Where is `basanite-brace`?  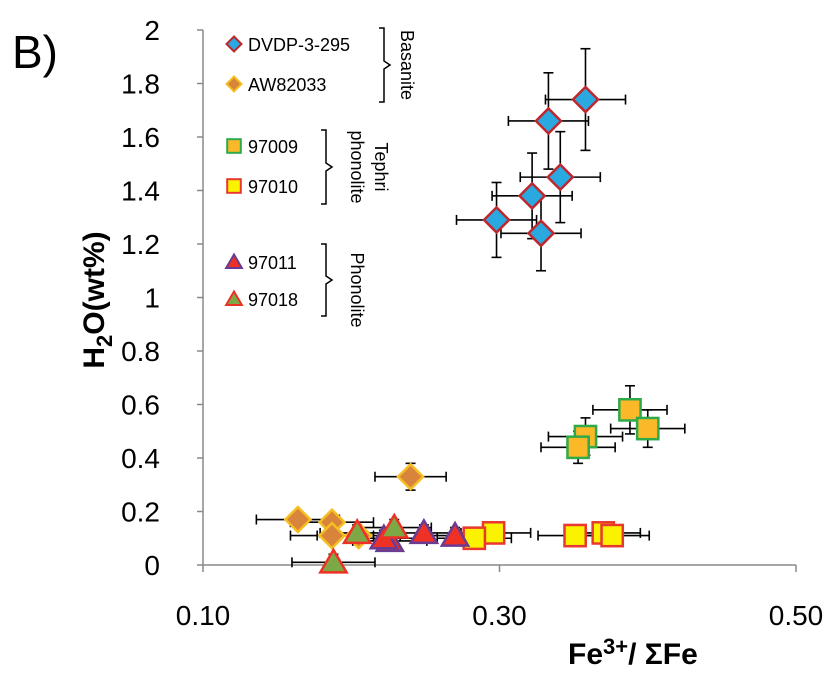 basanite-brace is located at coordinates (385, 65).